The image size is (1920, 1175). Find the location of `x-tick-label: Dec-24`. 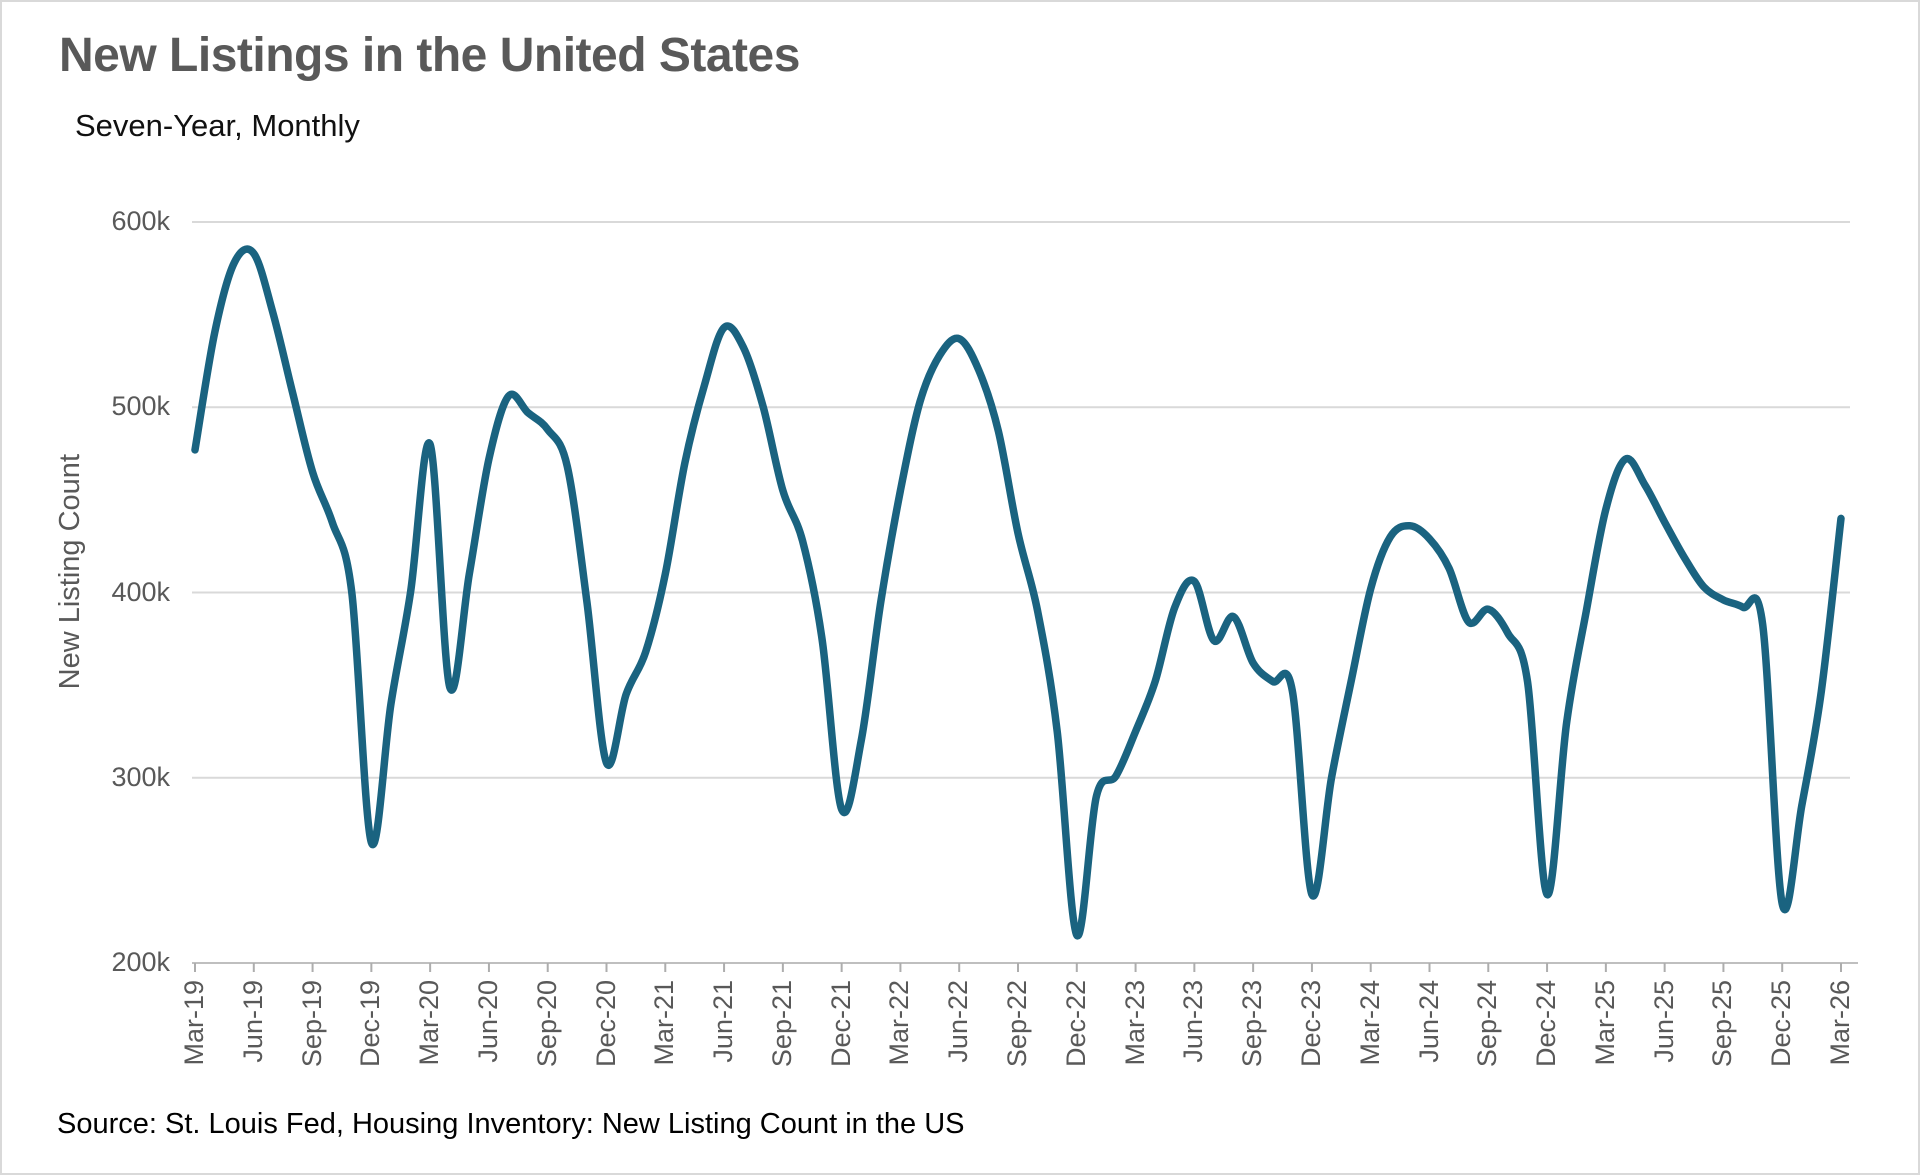

x-tick-label: Dec-24 is located at coordinates (1546, 1024).